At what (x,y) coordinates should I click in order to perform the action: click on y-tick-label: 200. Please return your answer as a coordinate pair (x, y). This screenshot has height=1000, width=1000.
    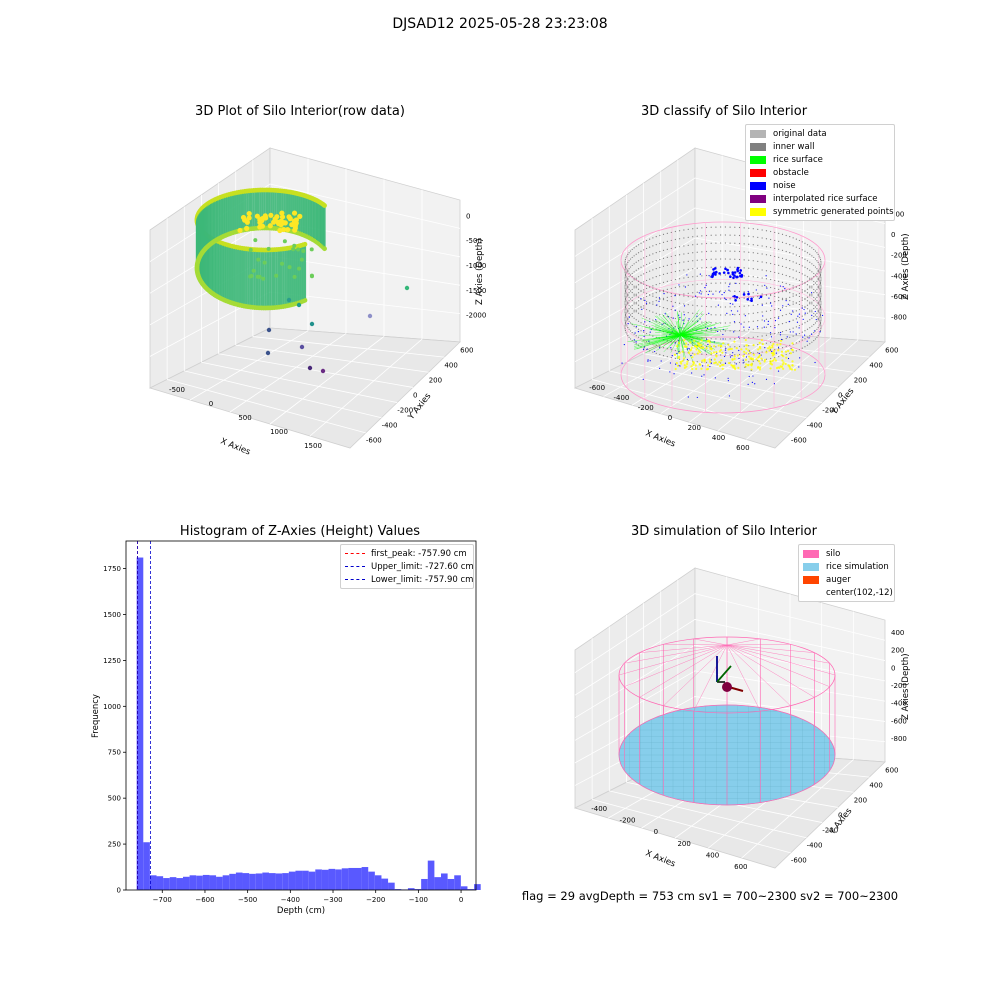
    Looking at the image, I should click on (435, 381).